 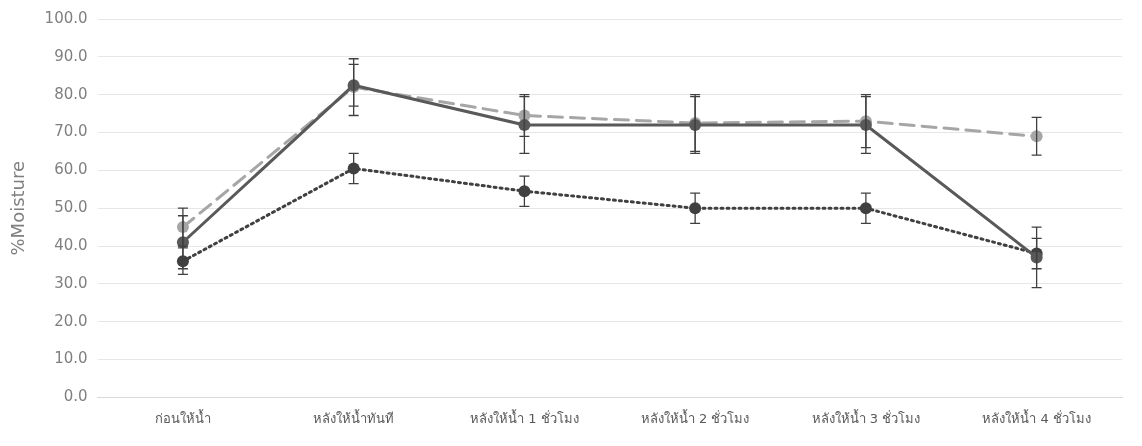 I want to click on y-tick-label: 100.0, so click(x=66, y=17).